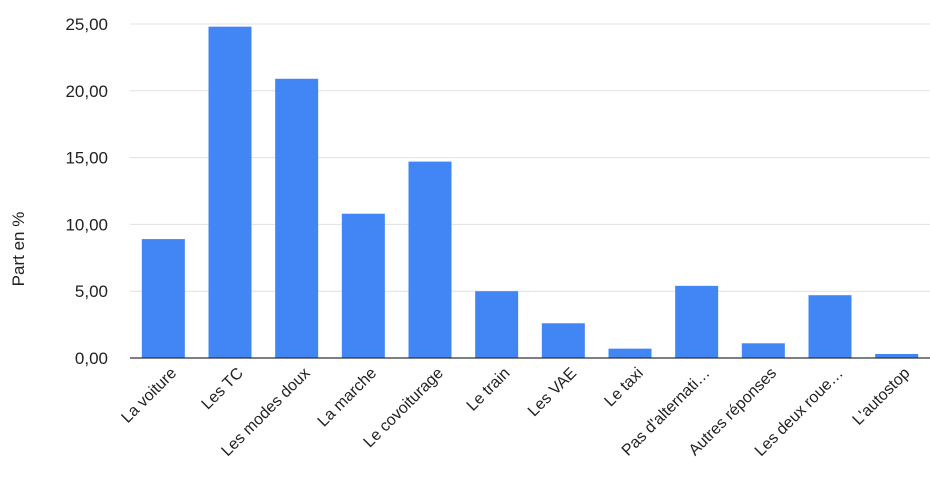 This screenshot has width=930, height=484. Describe the element at coordinates (86, 158) in the screenshot. I see `y-tick-label: 15,00` at that location.